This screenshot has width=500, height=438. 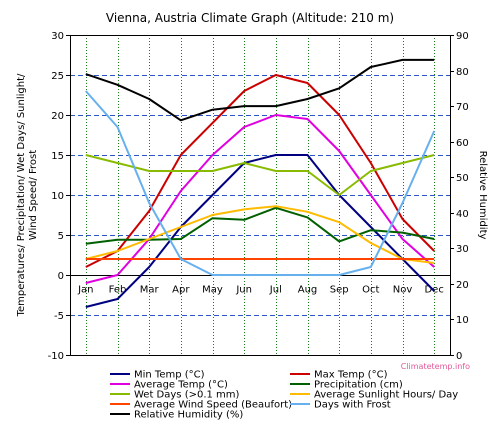 What do you see at coordinates (212, 290) in the screenshot?
I see `month-label: May` at bounding box center [212, 290].